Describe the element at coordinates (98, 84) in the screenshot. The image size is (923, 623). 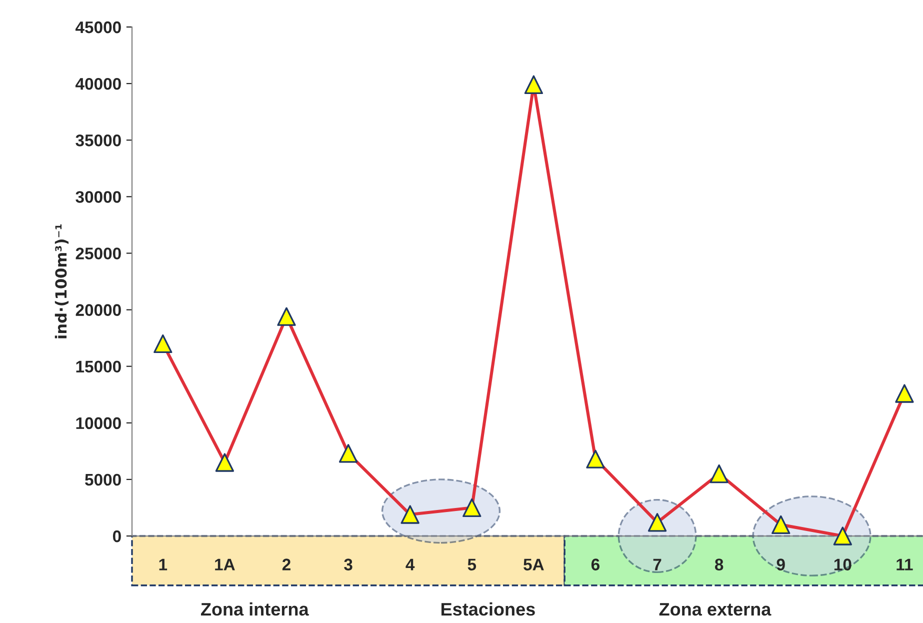
I see `y-tick-label: 40000` at that location.